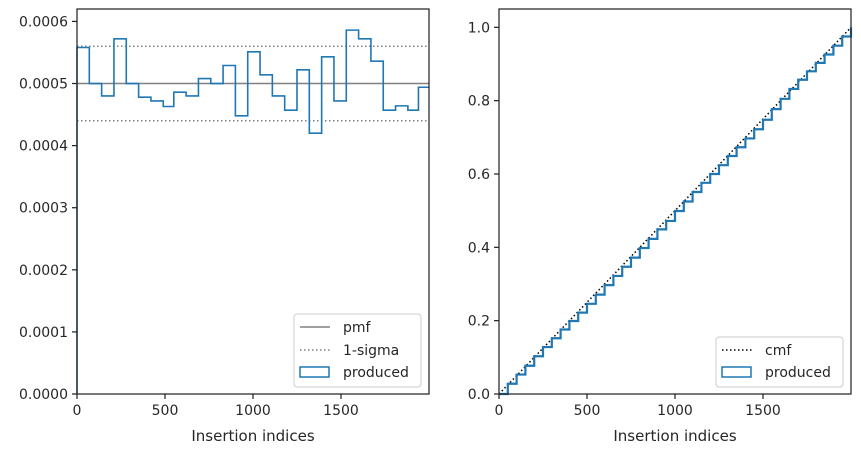 The height and width of the screenshot is (453, 861). Describe the element at coordinates (675, 411) in the screenshot. I see `right-x-tick-label: 1000` at that location.